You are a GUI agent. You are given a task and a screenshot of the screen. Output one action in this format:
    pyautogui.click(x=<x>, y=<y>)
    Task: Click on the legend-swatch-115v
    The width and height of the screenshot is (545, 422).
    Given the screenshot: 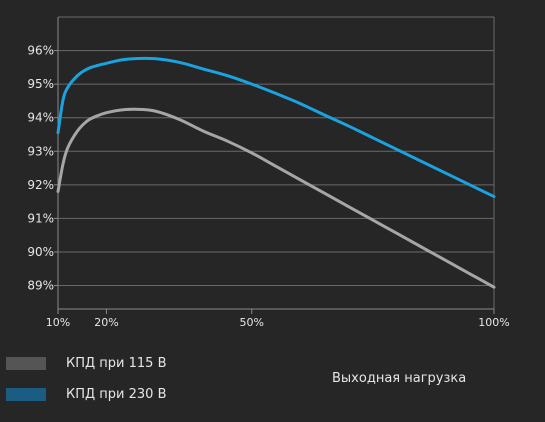 What is the action you would take?
    pyautogui.click(x=26, y=363)
    